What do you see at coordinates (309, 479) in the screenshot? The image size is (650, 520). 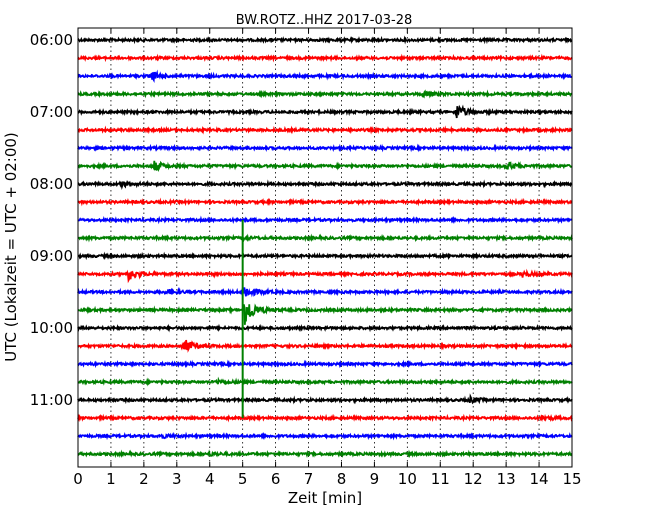 I see `x-tick-label: 7` at bounding box center [309, 479].